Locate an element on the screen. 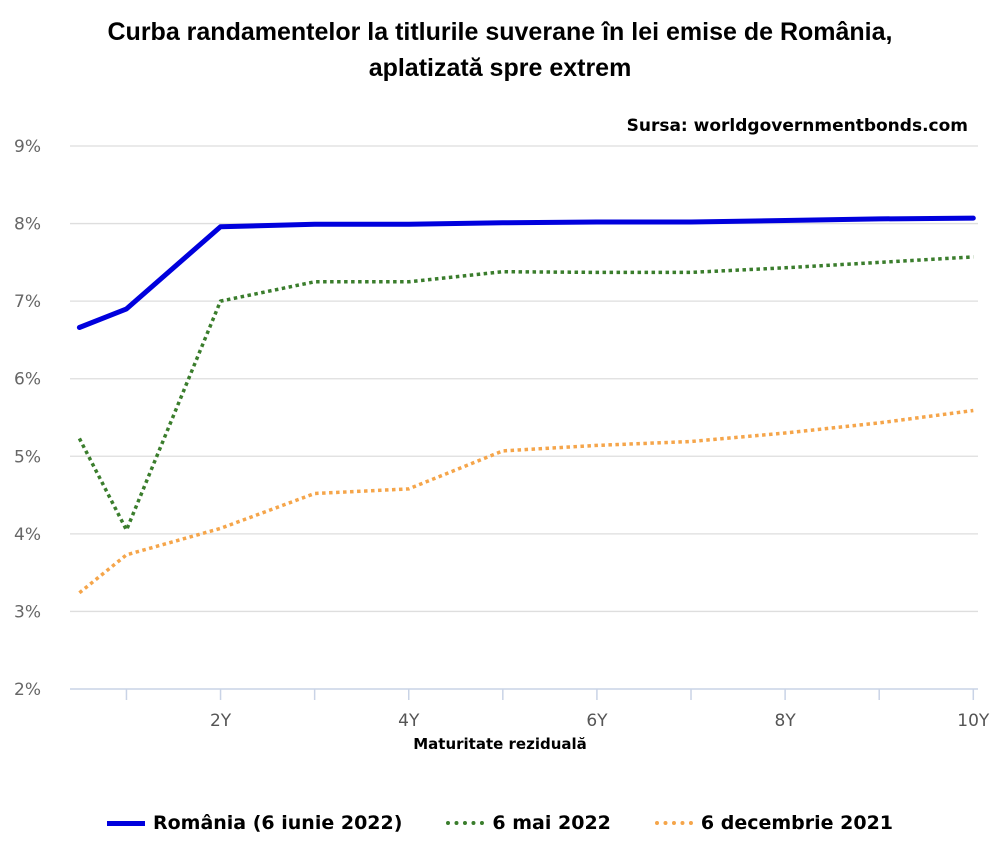  y-tick-label: 6% is located at coordinates (27, 380).